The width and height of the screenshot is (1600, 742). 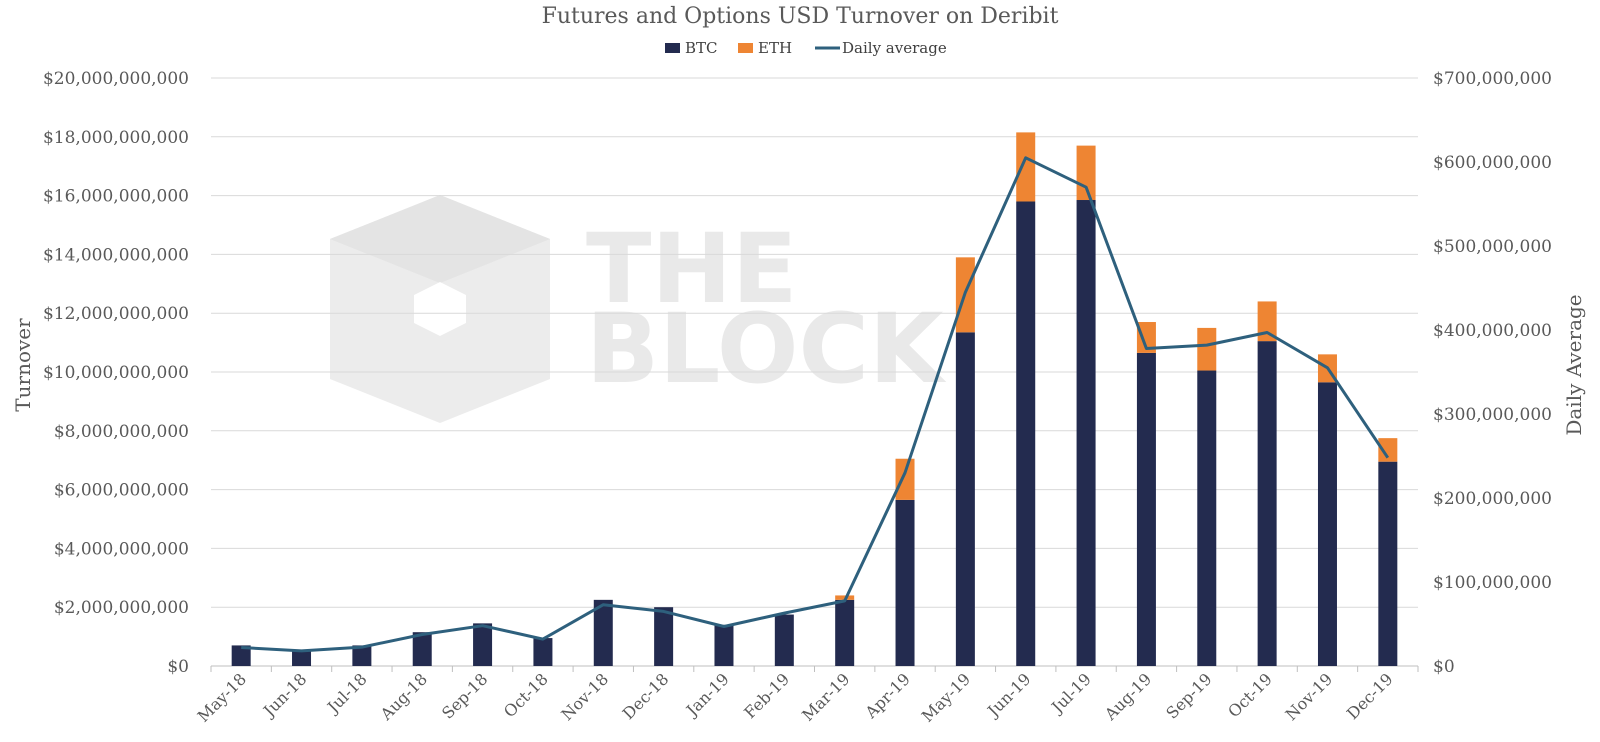 What do you see at coordinates (1070, 693) in the screenshot?
I see `x-tick-label: Jul-19` at bounding box center [1070, 693].